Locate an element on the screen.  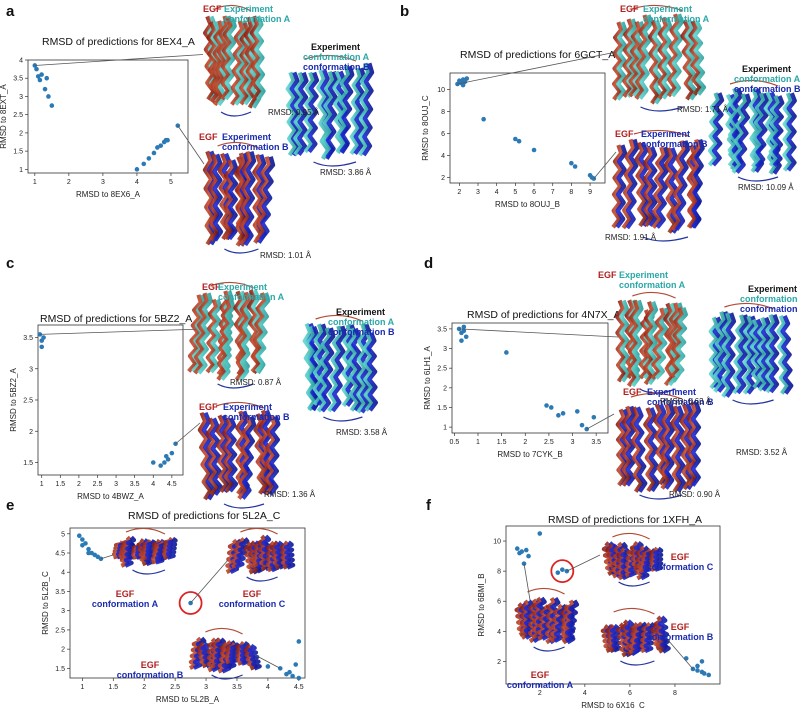
y-tick-label: 2.5 is located at coordinates (442, 369).